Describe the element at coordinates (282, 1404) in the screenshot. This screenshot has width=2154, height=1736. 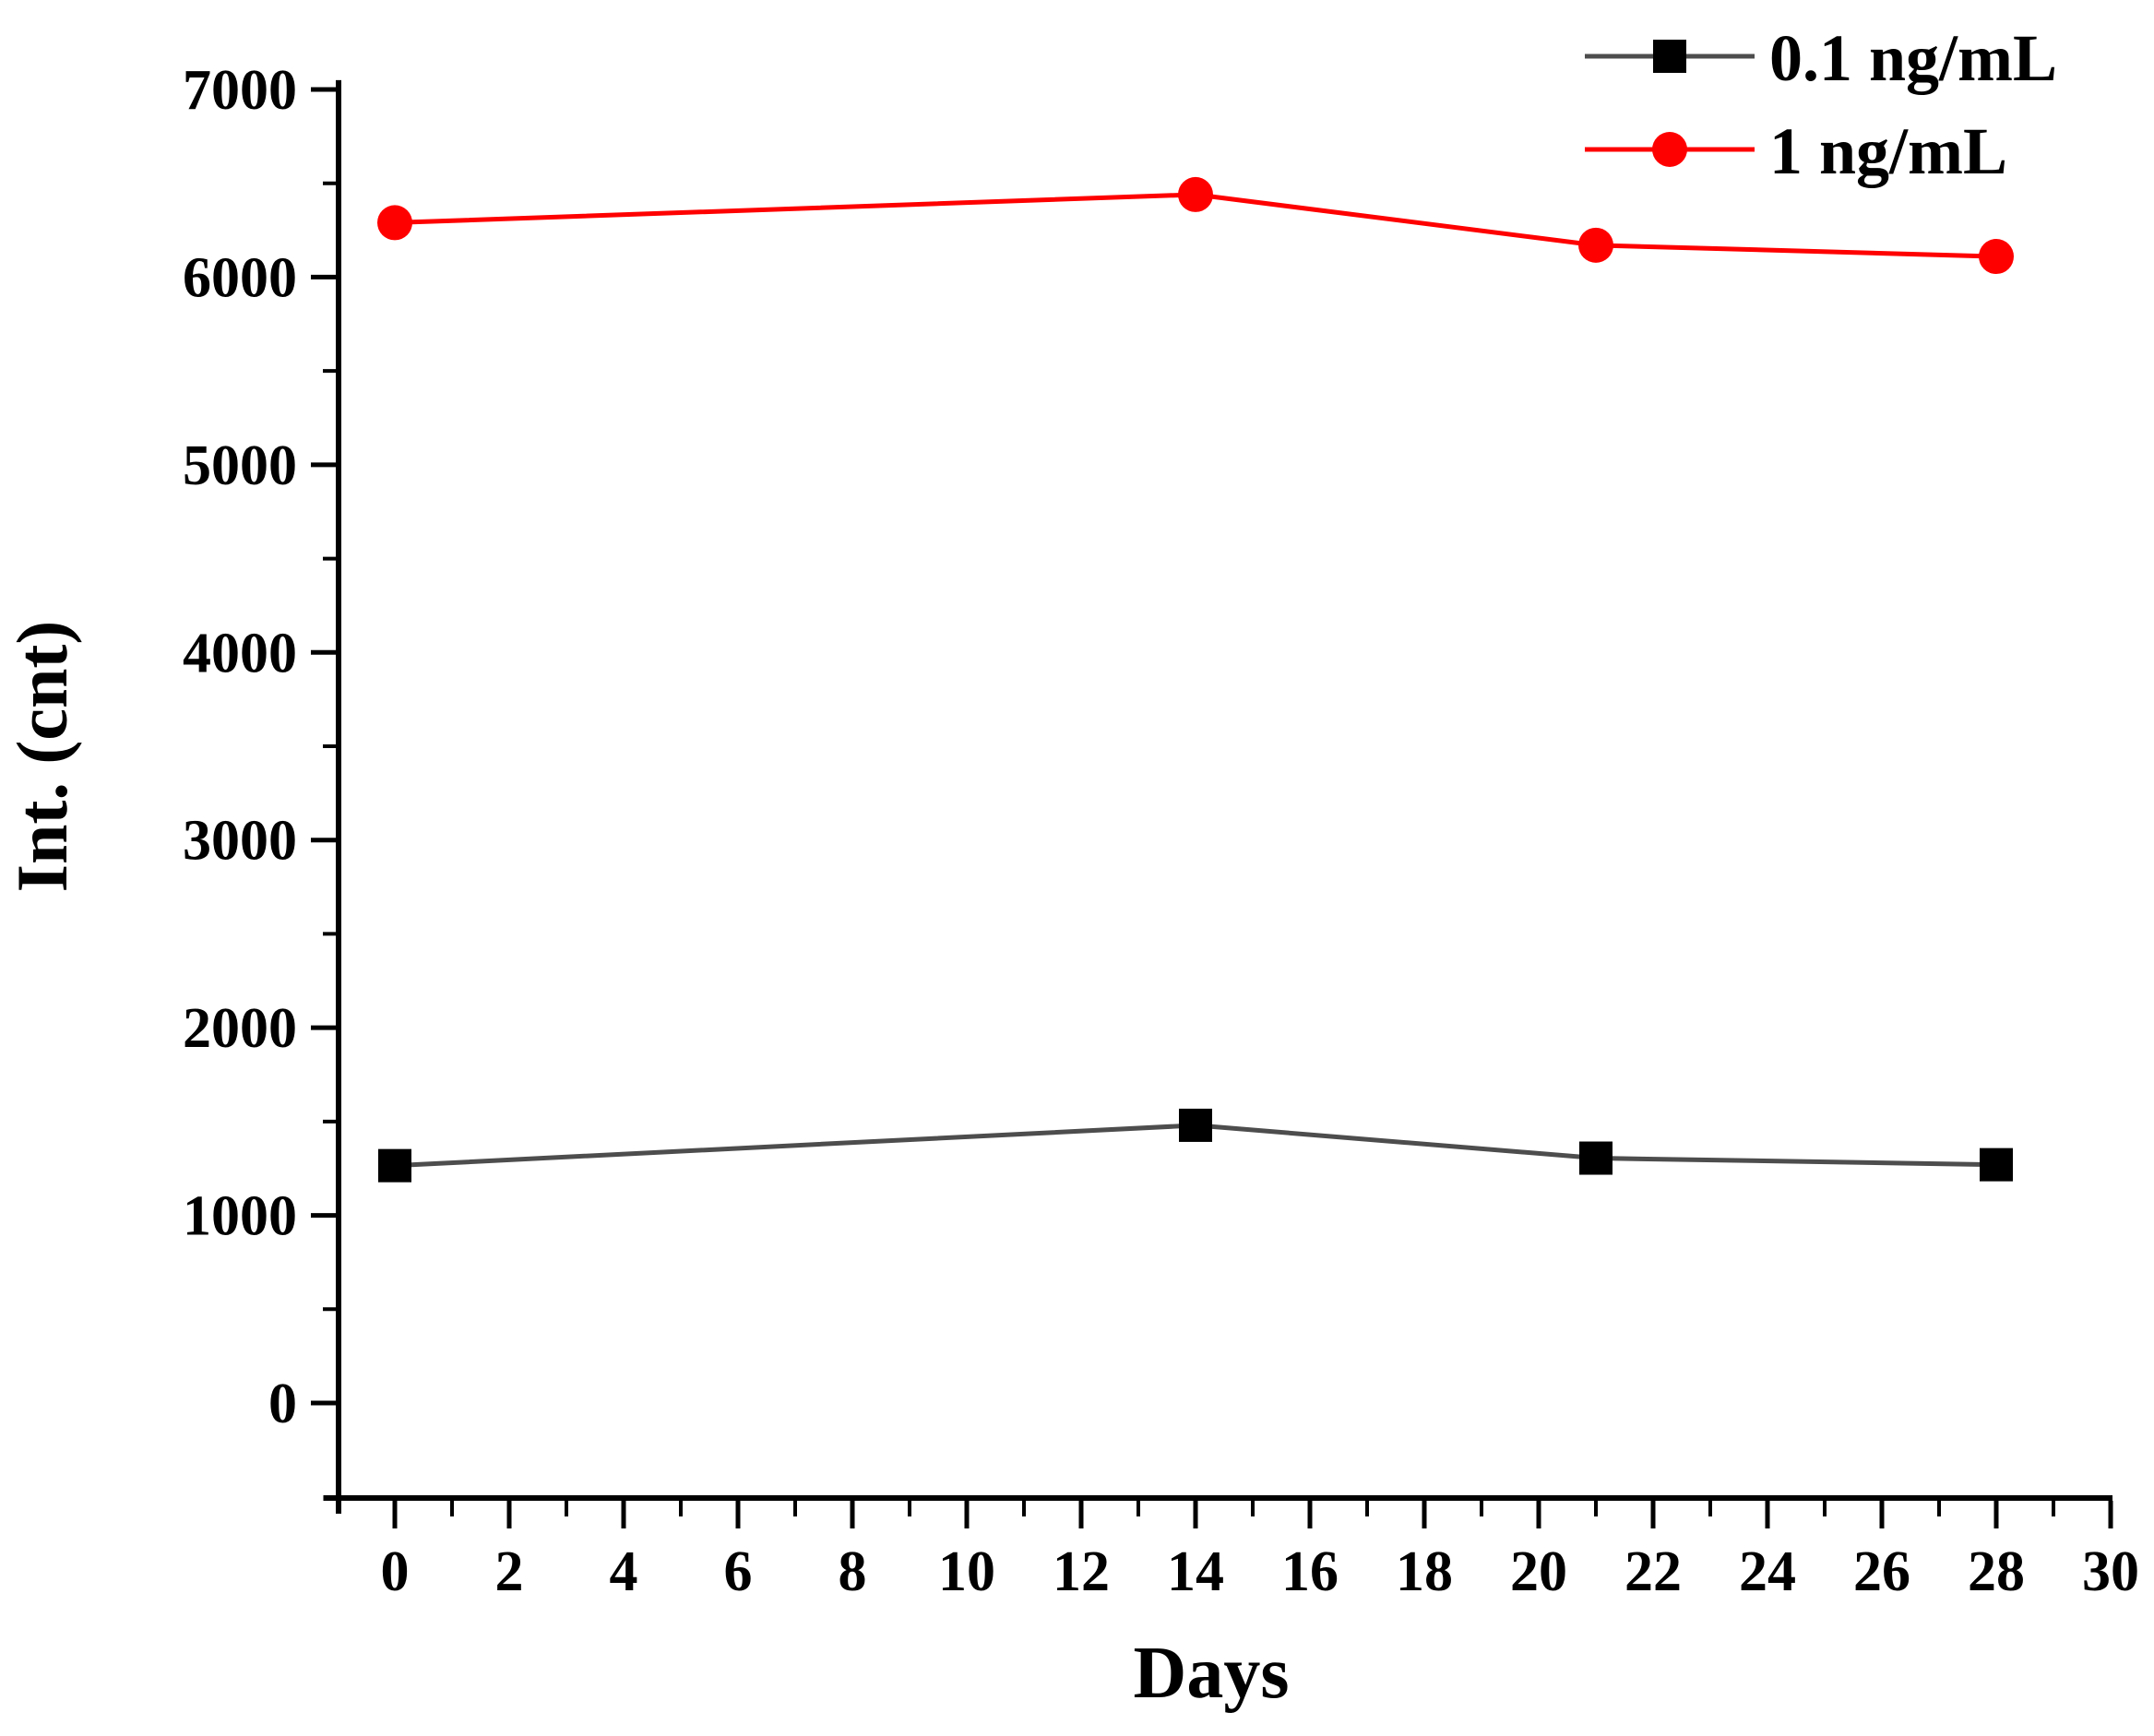
I see `y-tick-label: 0` at that location.